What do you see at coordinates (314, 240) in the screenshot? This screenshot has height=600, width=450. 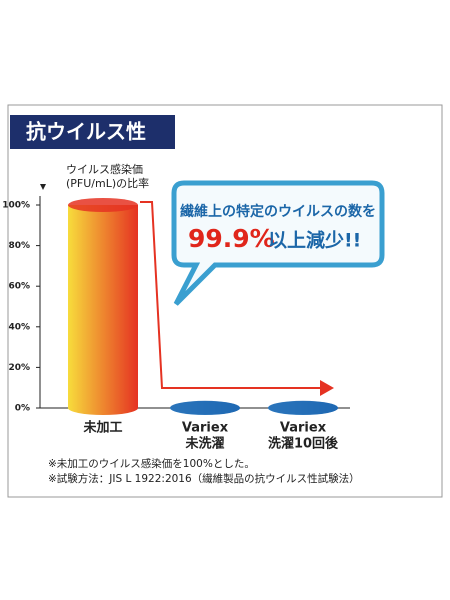 I see `callout-emphasis: 以上減少!!` at bounding box center [314, 240].